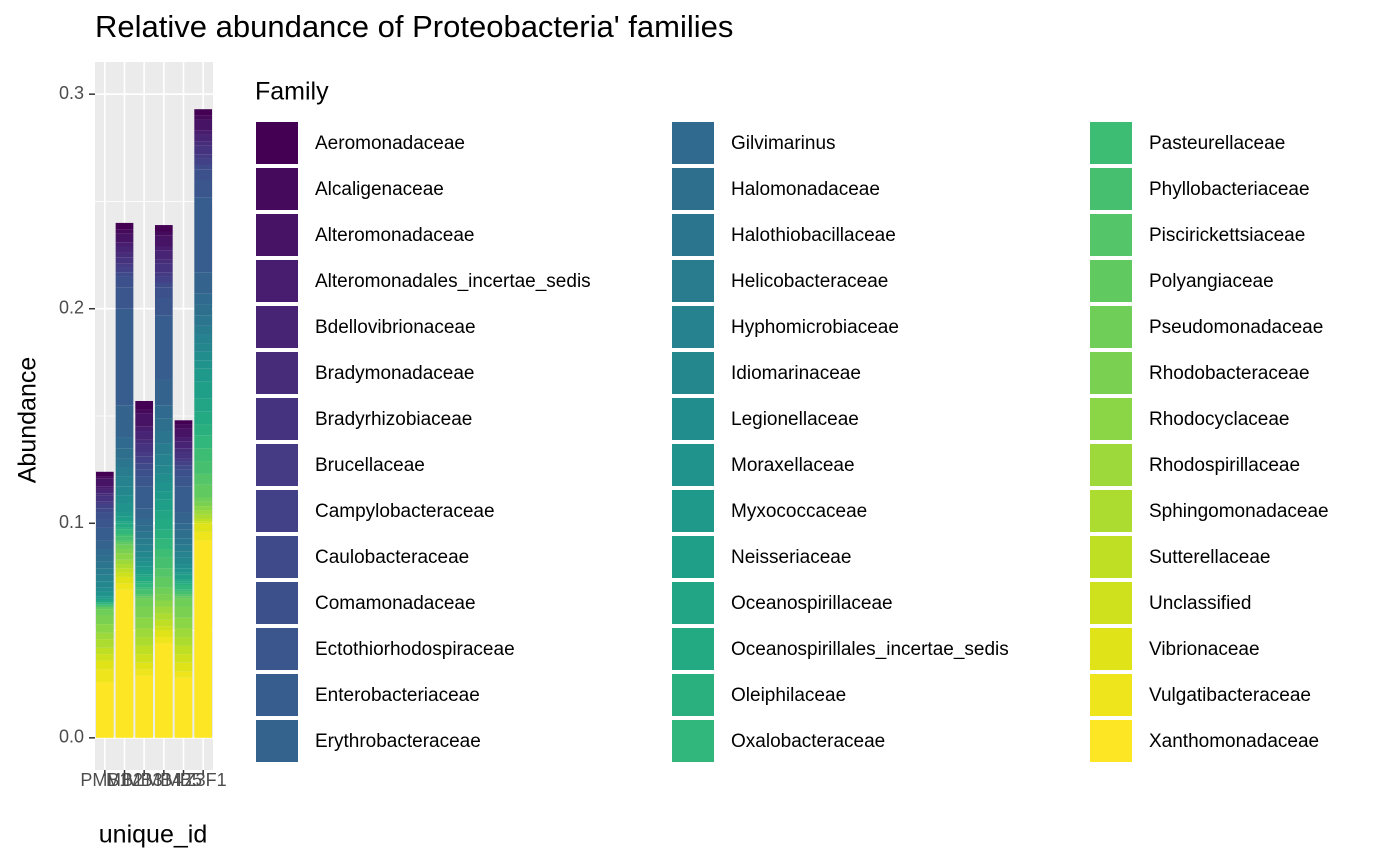 The image size is (1400, 865). I want to click on legend-label: Rhodocyclaceae, so click(1219, 419).